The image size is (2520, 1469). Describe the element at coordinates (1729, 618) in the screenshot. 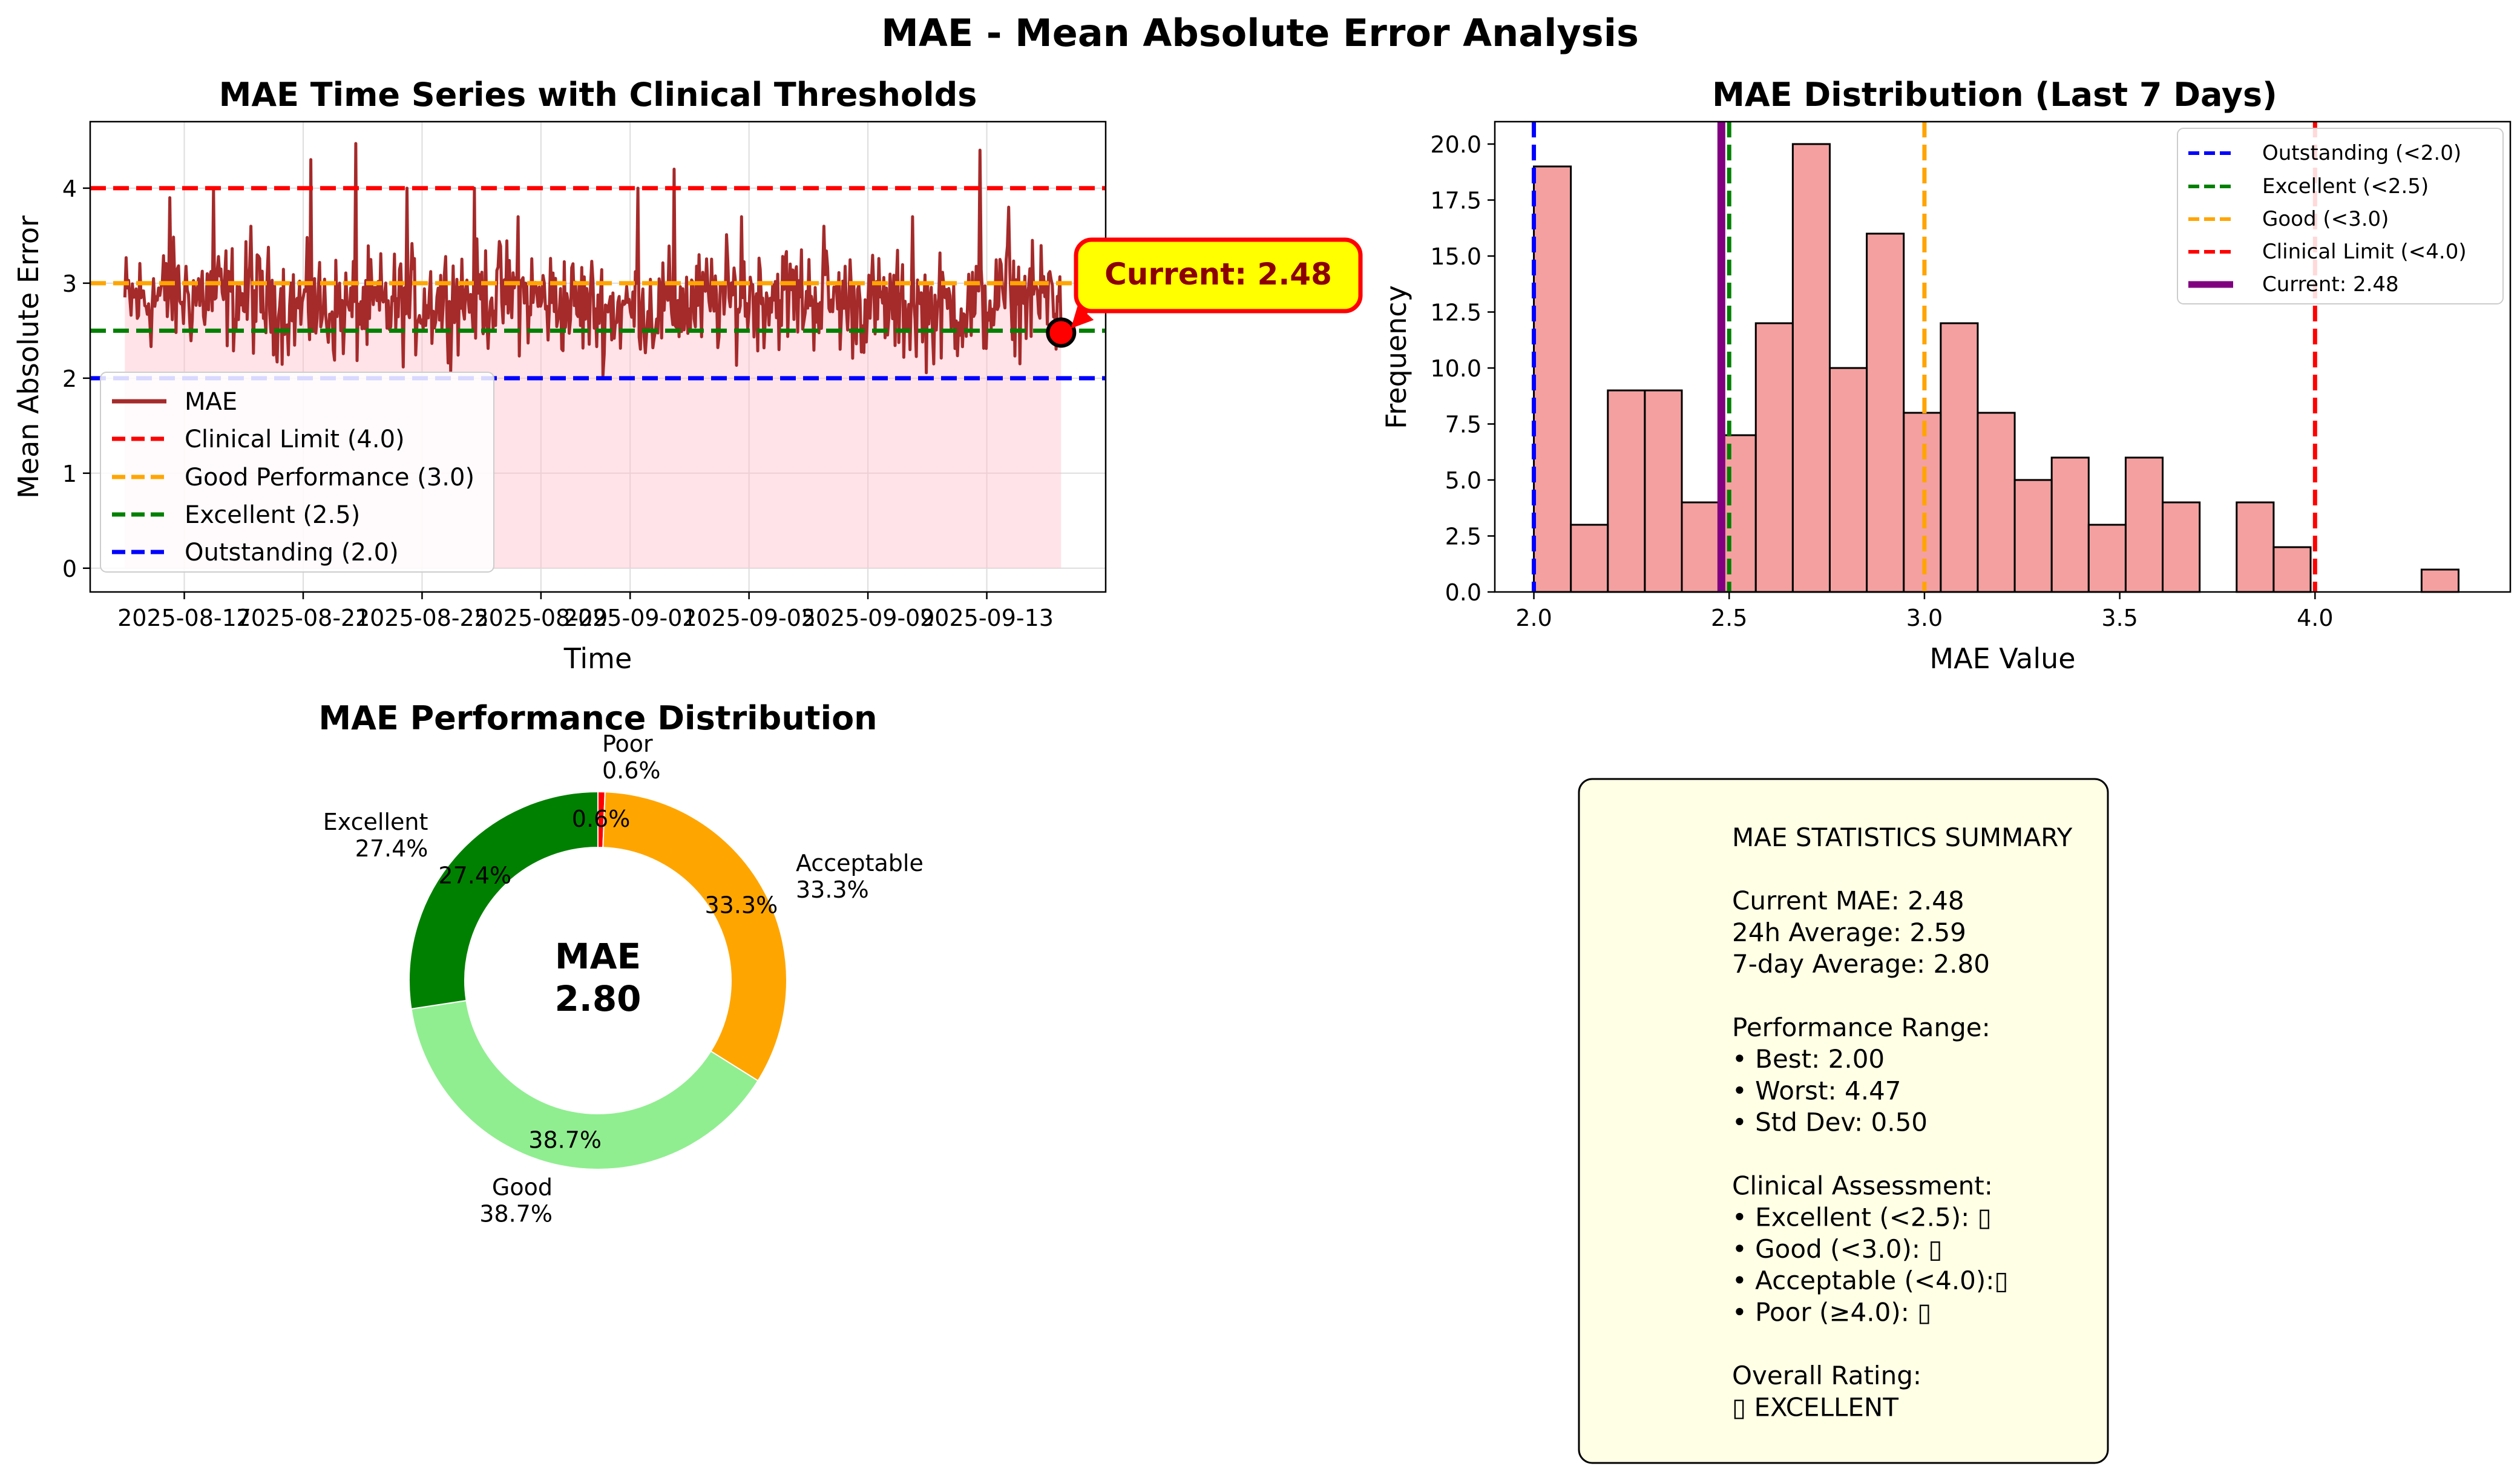

I see `histogram-xtick-label: 2.5` at that location.